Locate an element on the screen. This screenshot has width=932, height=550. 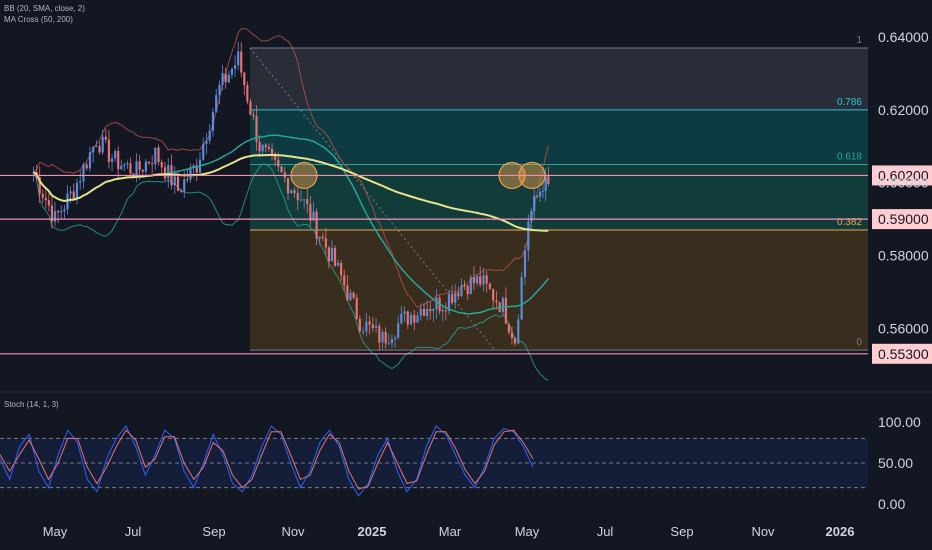
stoch-d-line is located at coordinates (267, 459).